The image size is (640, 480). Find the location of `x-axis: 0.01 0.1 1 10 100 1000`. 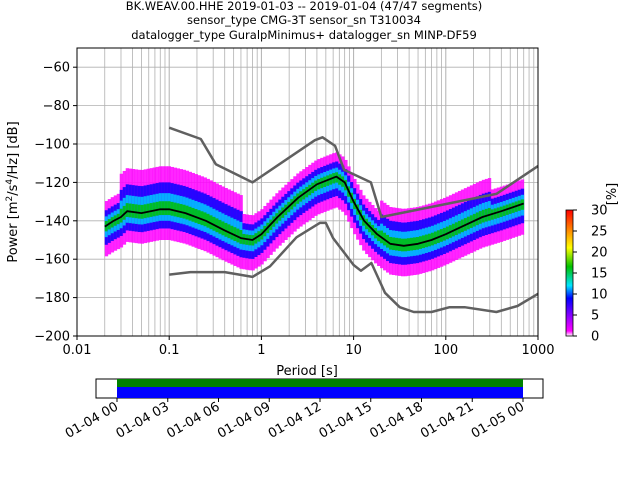

x-axis: 0.01 0.1 1 10 100 1000 is located at coordinates (309, 347).